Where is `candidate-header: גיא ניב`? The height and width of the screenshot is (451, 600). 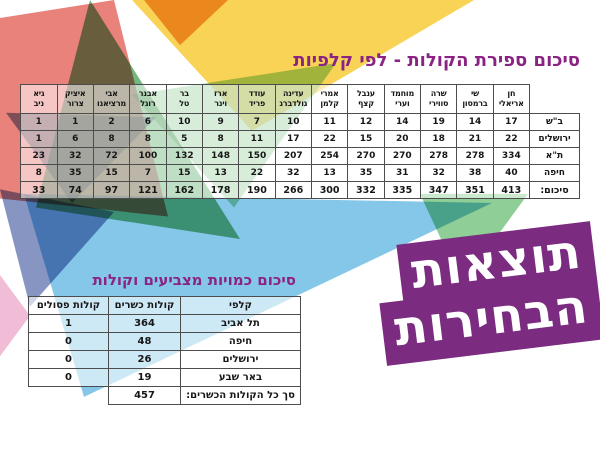
candidate-header: גיא ניב is located at coordinates (39, 99).